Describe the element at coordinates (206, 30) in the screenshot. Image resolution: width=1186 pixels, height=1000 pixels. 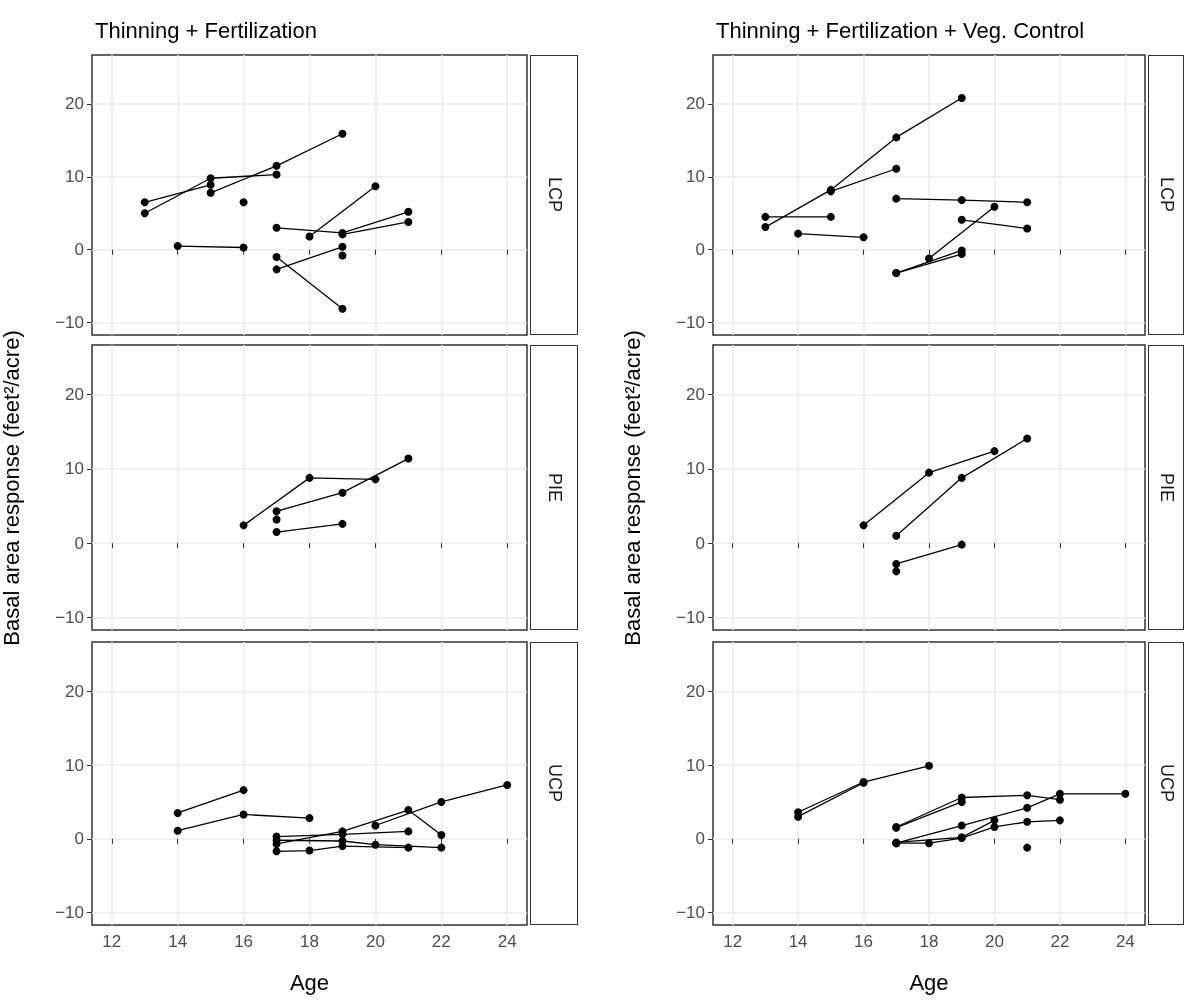
I see `chart-title: Thinning + Fertilization` at that location.